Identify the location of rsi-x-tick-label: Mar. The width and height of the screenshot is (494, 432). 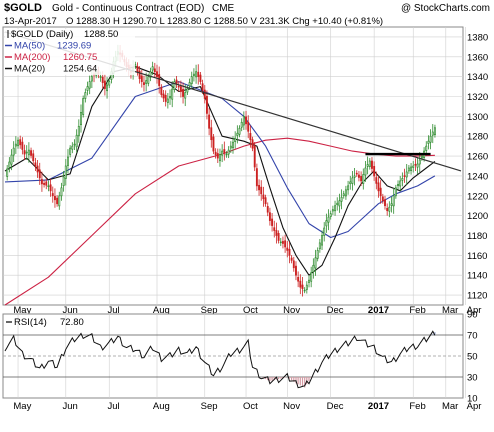
(450, 406).